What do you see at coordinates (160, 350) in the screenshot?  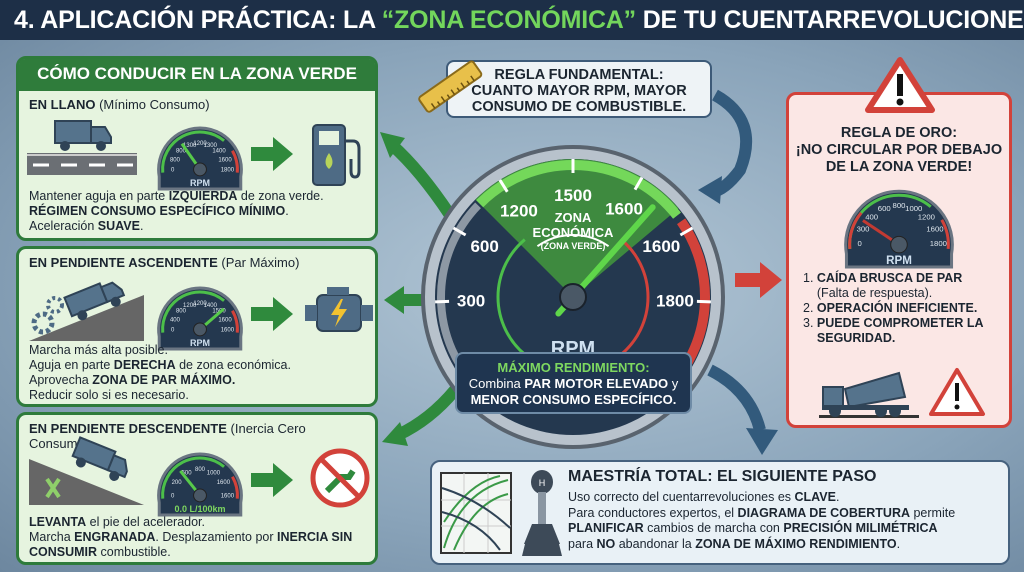 I see `desc-line: Marcha más alta posible.` at bounding box center [160, 350].